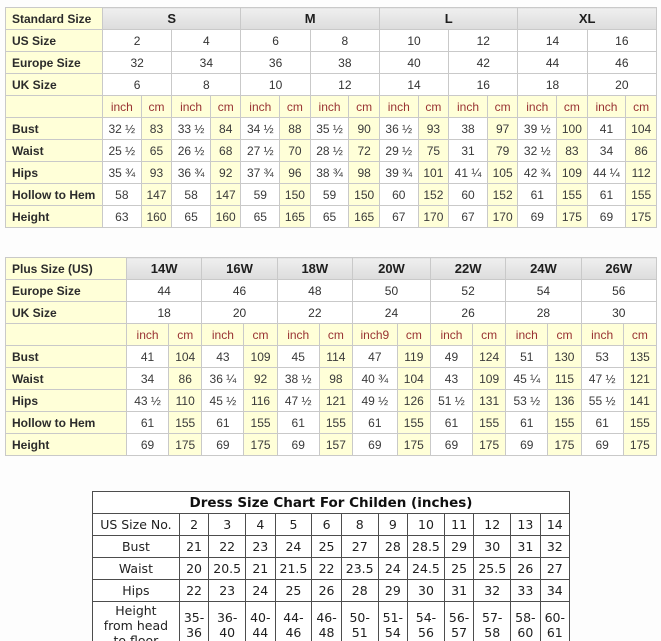 This screenshot has width=661, height=641. Describe the element at coordinates (552, 84) in the screenshot. I see `table-cell: 18` at that location.